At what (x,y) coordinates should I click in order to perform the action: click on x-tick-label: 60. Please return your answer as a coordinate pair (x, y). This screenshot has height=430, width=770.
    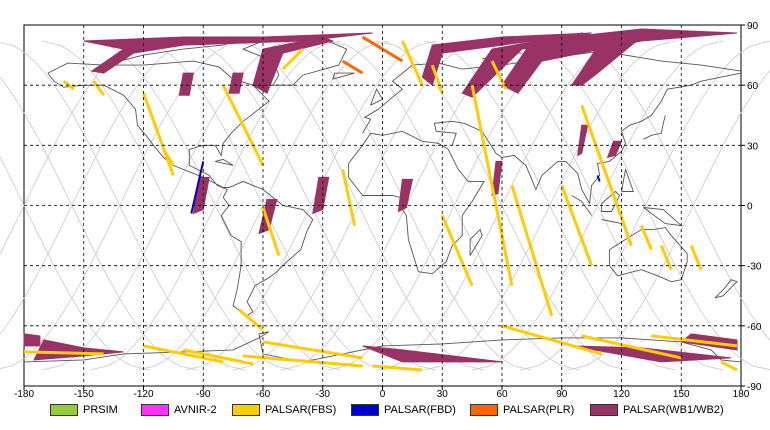
    Looking at the image, I should click on (502, 394).